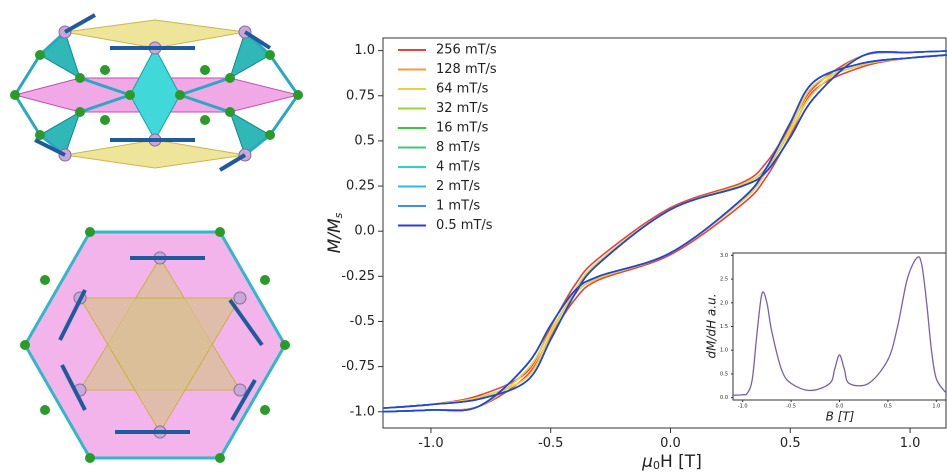 This screenshot has height=473, width=947. I want to click on molecule-top-view, so click(155, 345).